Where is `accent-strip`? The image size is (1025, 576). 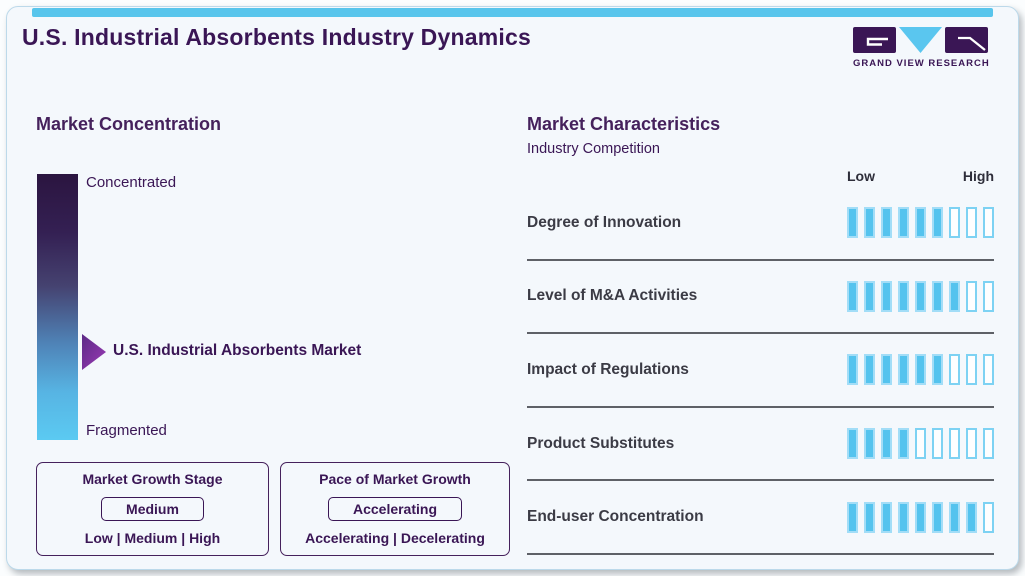 accent-strip is located at coordinates (512, 12).